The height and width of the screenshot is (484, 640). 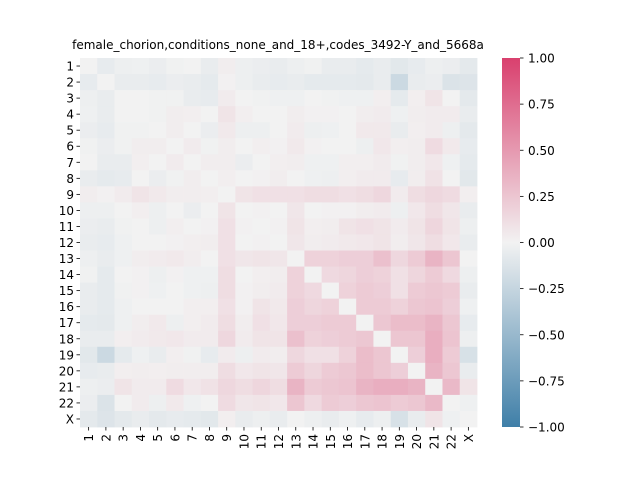 I want to click on row-tick-label: 18, so click(x=66, y=339).